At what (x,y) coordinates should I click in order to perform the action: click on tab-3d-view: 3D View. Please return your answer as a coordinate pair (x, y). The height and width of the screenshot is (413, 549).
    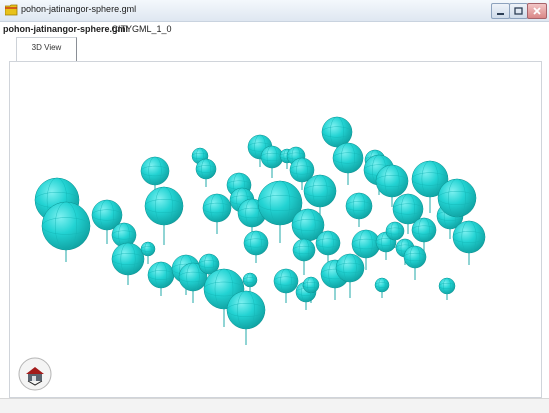
    Looking at the image, I should click on (46, 49).